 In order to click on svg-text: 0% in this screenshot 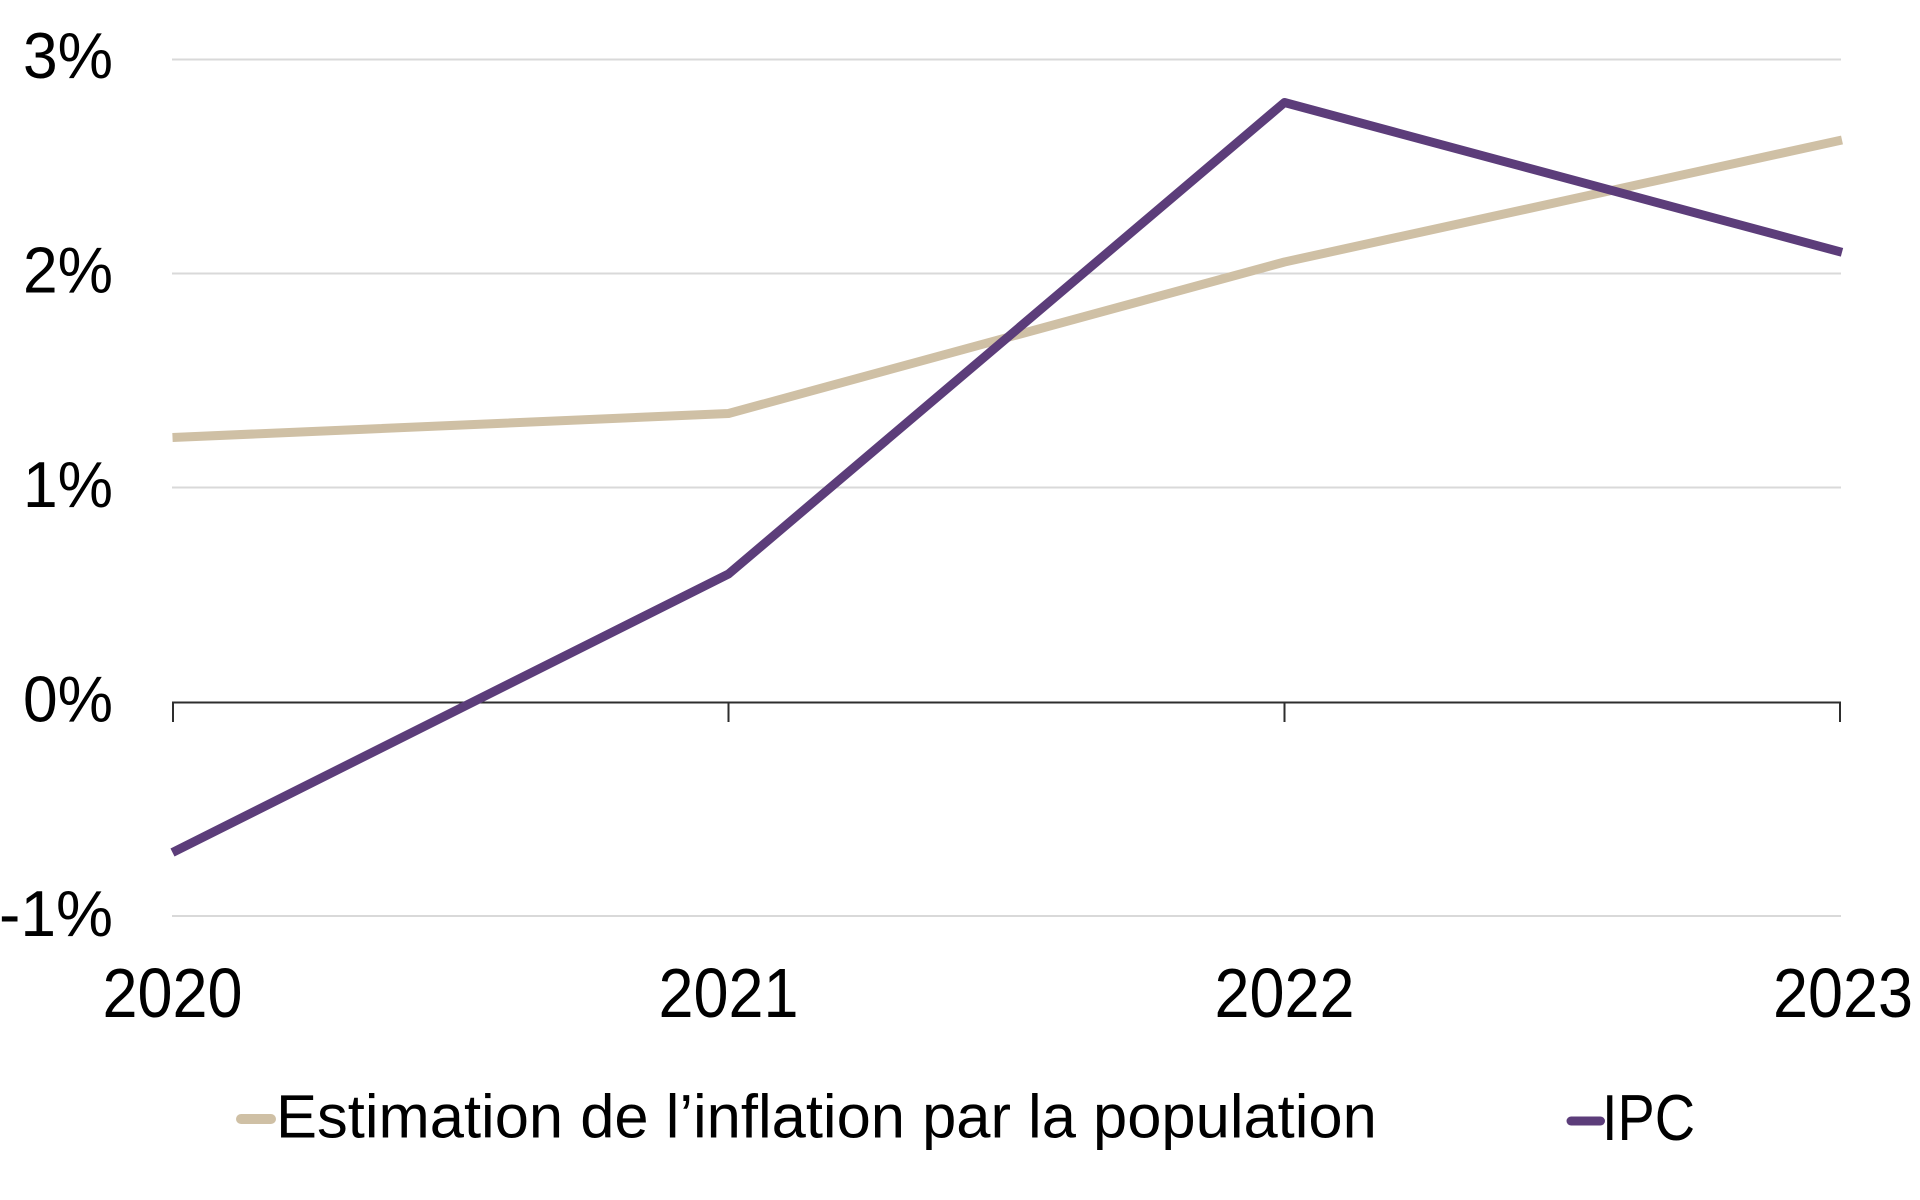, I will do `click(68, 699)`.